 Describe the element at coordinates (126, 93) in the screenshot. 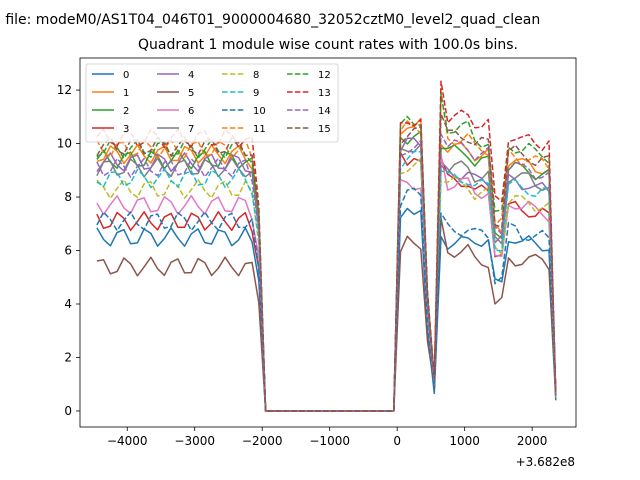

I see `legend-label-1: 1` at that location.